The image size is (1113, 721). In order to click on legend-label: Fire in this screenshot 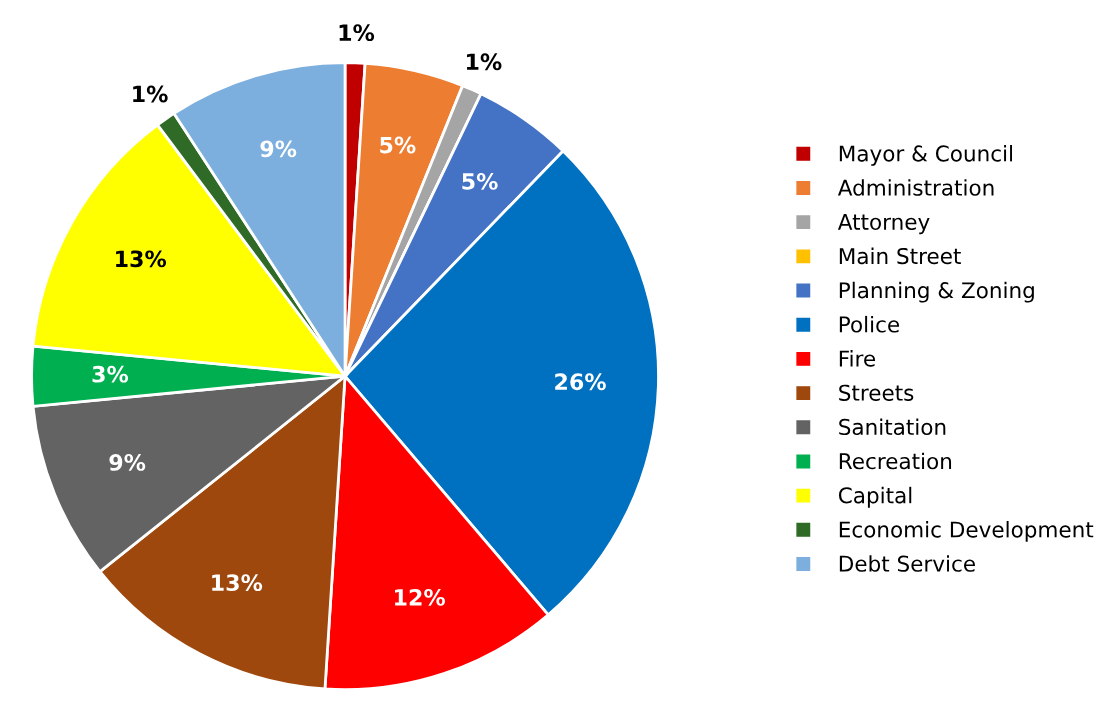, I will do `click(857, 358)`.